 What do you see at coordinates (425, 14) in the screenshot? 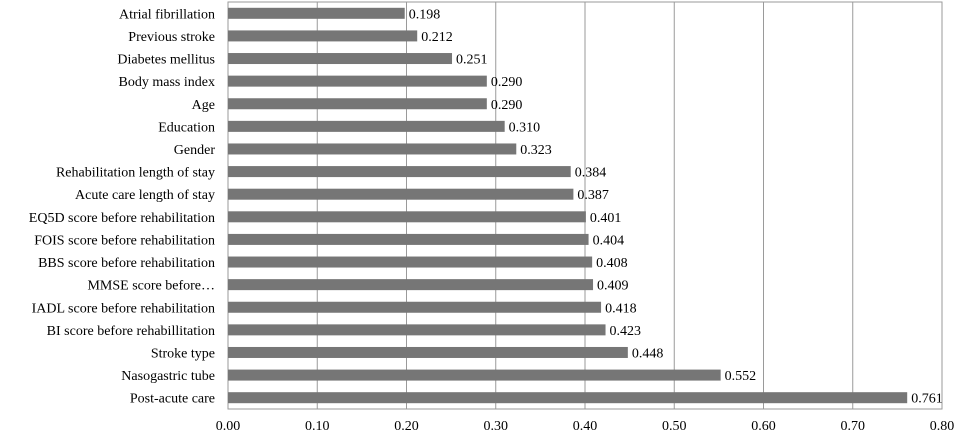
I see `data-label: 0.198` at bounding box center [425, 14].